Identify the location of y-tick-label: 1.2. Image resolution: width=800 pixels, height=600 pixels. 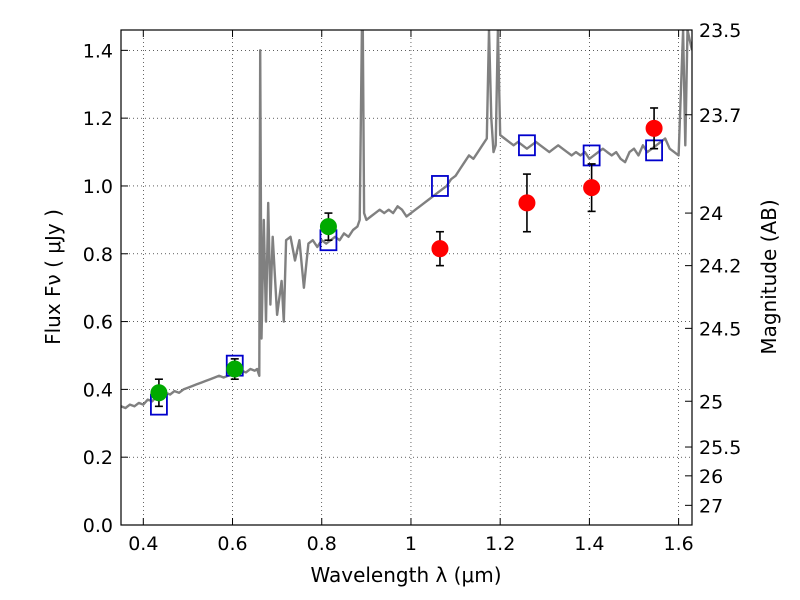
(98, 119).